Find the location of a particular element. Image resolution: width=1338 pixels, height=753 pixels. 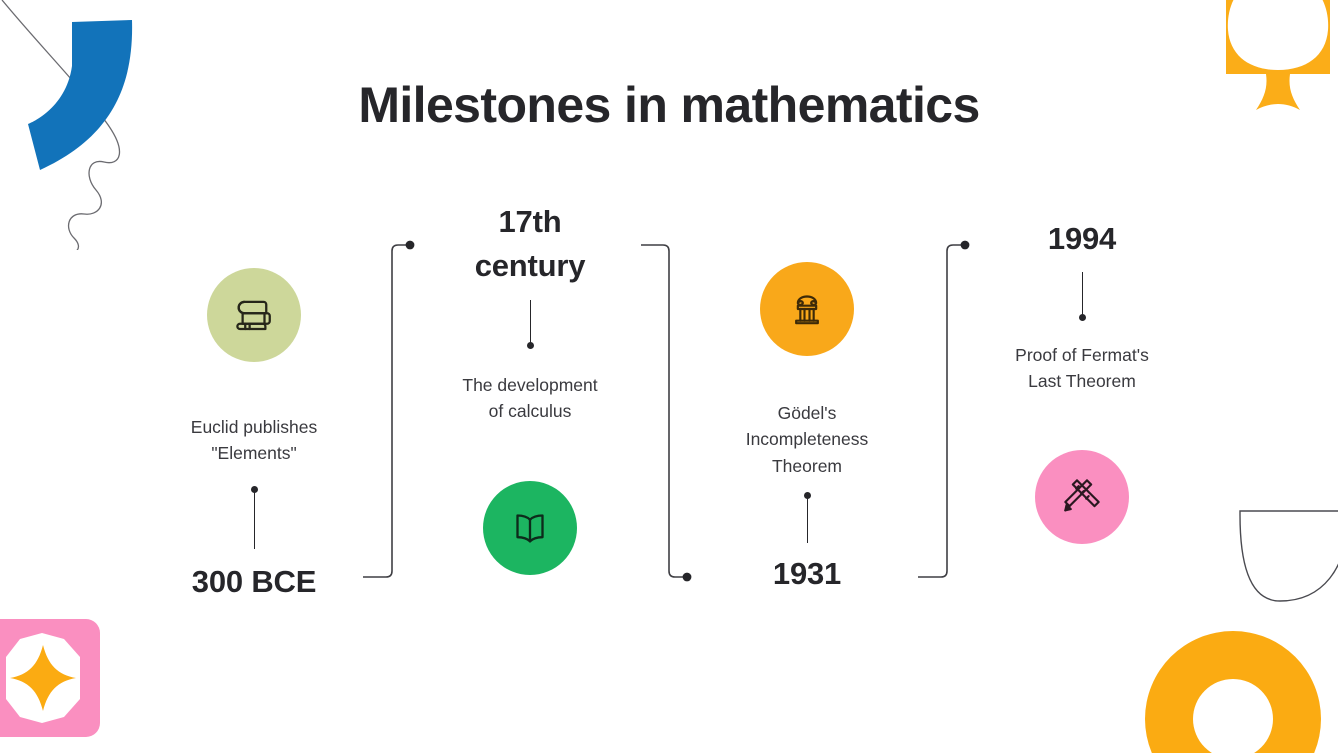

milestone-description-2: The development of calculus is located at coordinates (530, 398).